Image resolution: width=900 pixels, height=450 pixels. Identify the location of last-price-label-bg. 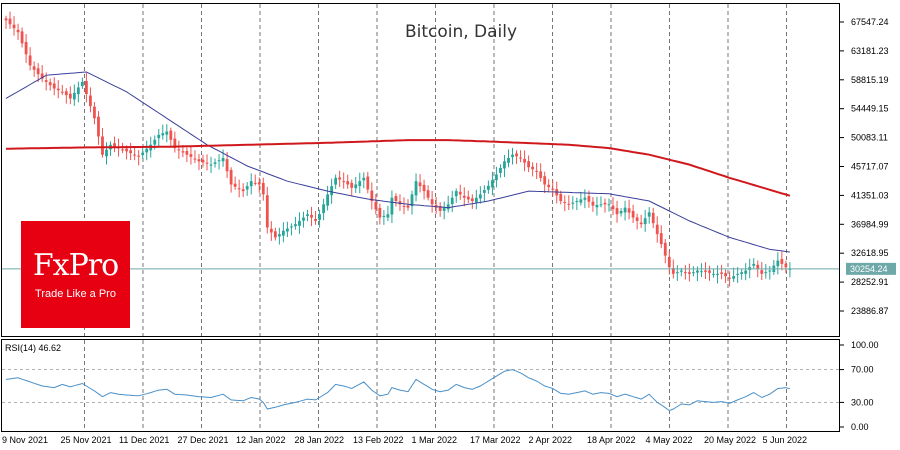
(871, 268).